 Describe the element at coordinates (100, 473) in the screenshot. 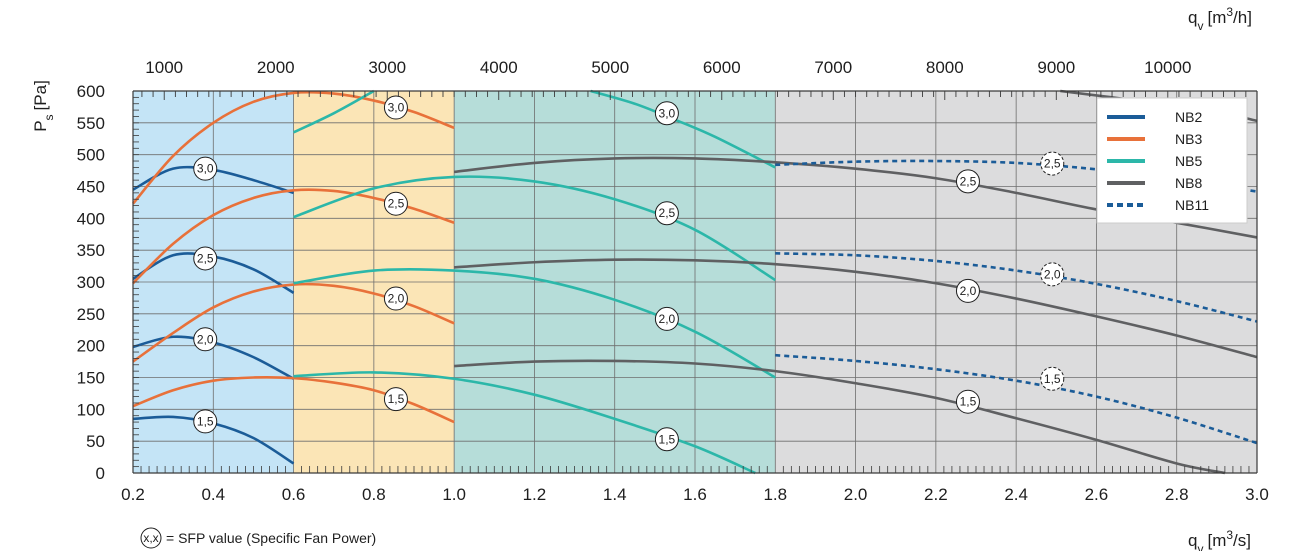

I see `y-tick-label: 0` at that location.